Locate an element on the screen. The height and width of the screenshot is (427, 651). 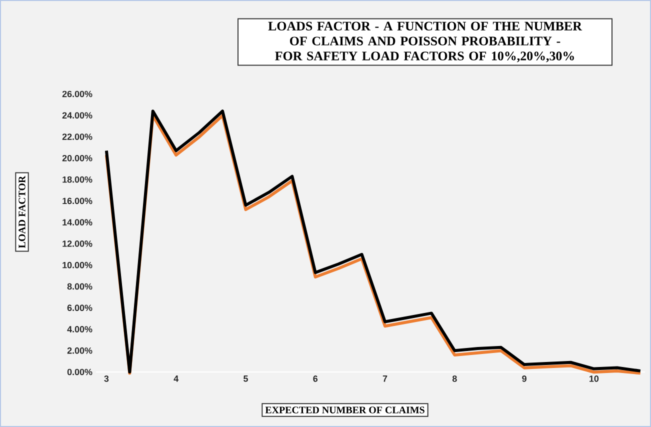
y-tick-label: 16.00% is located at coordinates (77, 201).